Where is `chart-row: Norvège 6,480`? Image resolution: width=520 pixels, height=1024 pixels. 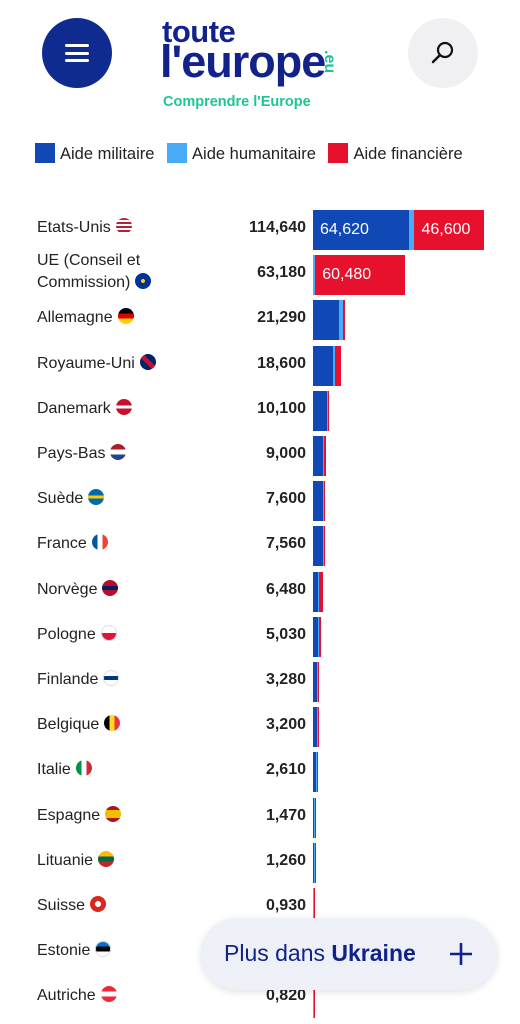 chart-row: Norvège 6,480 is located at coordinates (260, 589).